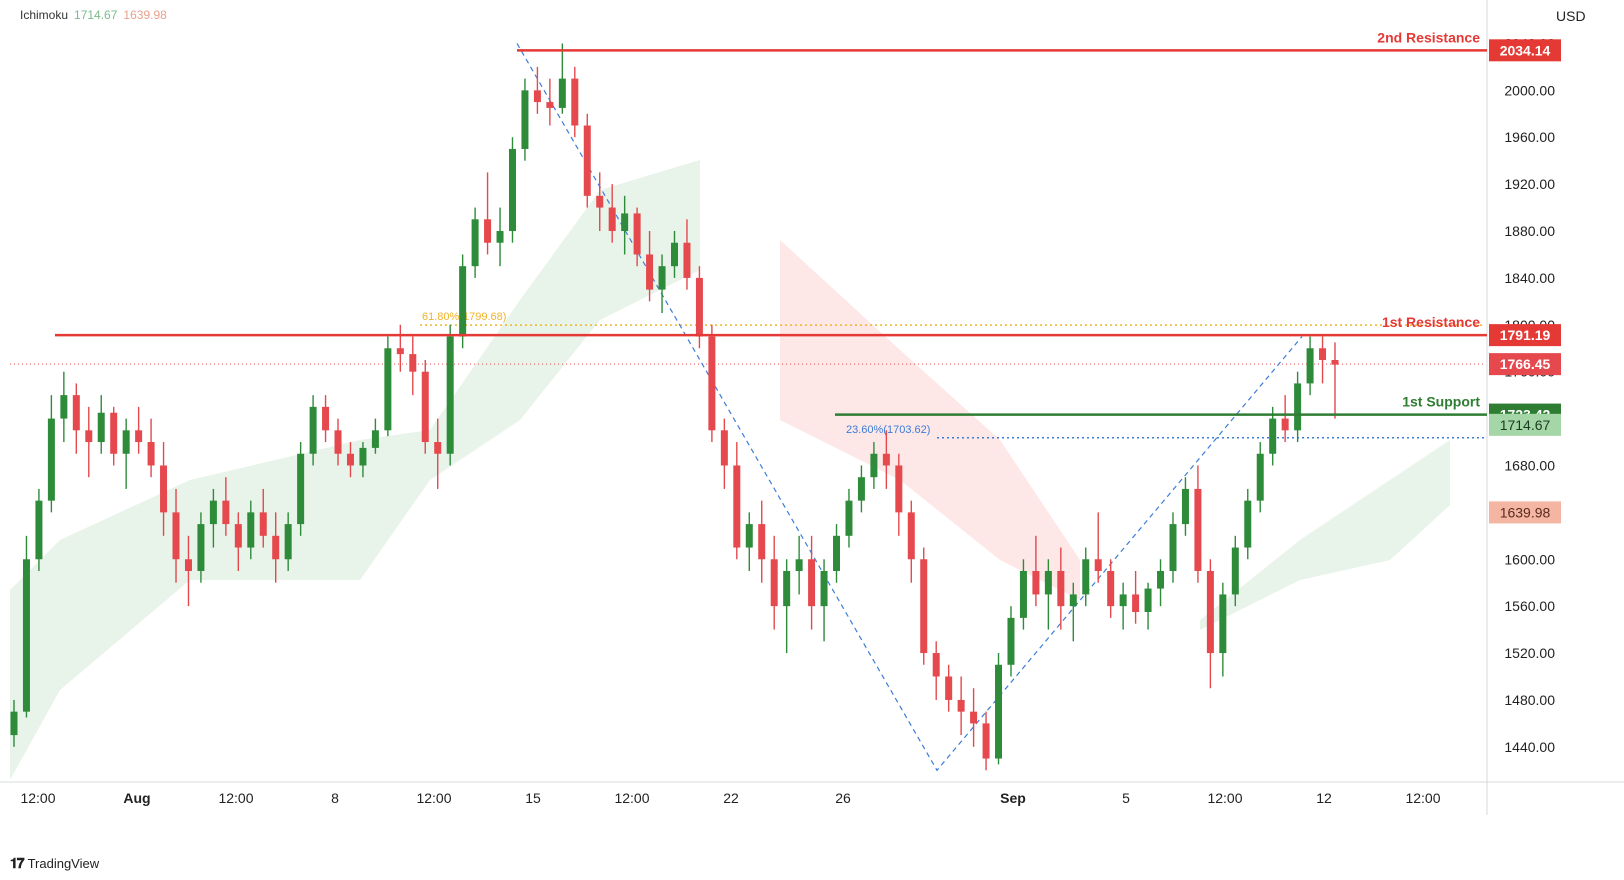 The width and height of the screenshot is (1624, 880). Describe the element at coordinates (1529, 747) in the screenshot. I see `y-tick-label: 1440.00` at that location.